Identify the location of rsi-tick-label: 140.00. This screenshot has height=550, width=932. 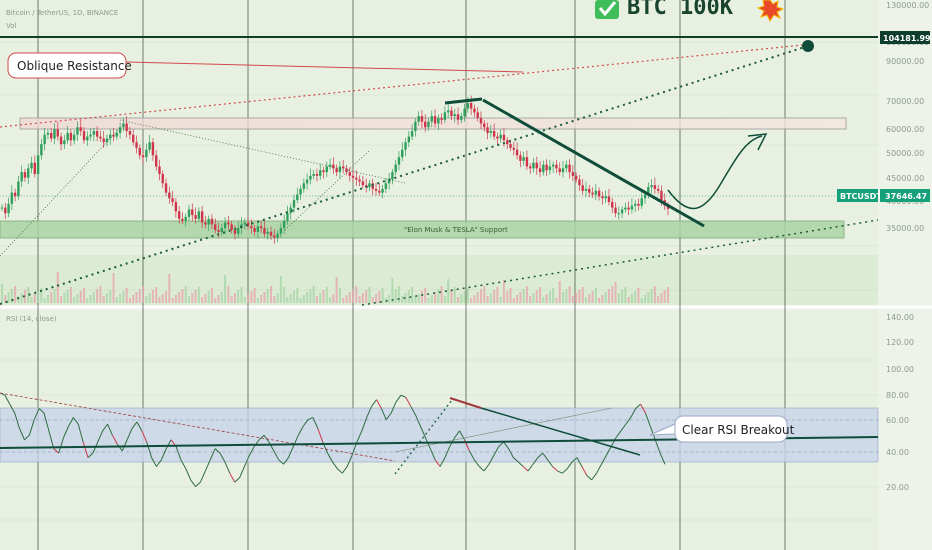
(900, 317).